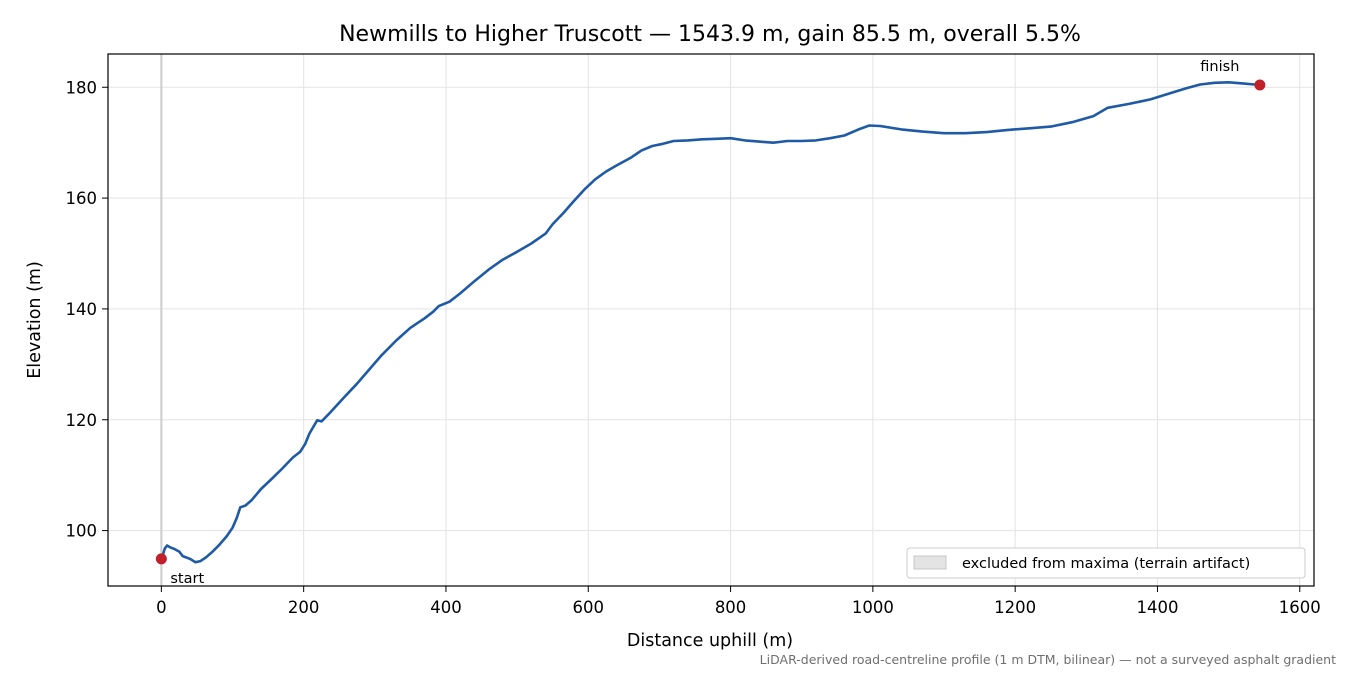  Describe the element at coordinates (589, 607) in the screenshot. I see `x-tick-label-3: 600` at that location.